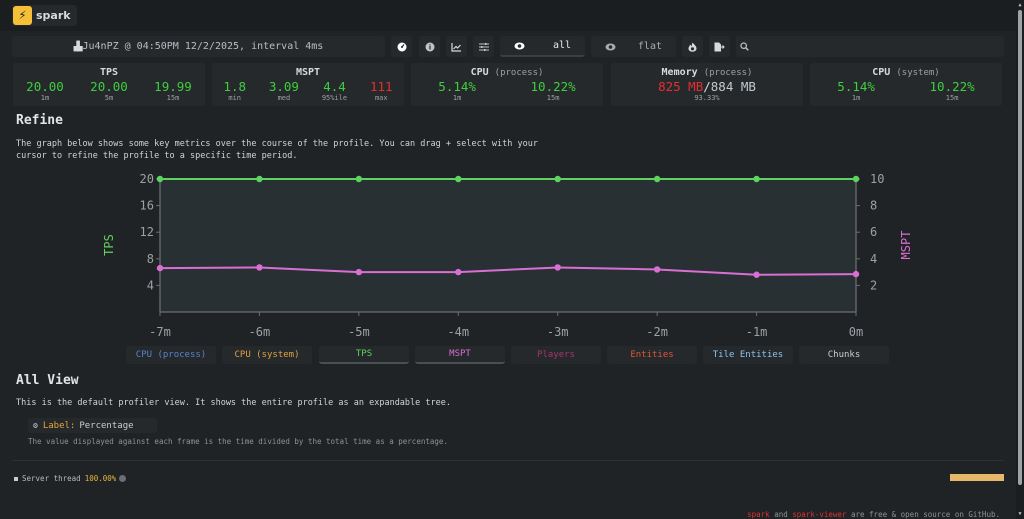 The image size is (1024, 519). What do you see at coordinates (59, 425) in the screenshot?
I see `label-key: Label:` at bounding box center [59, 425].